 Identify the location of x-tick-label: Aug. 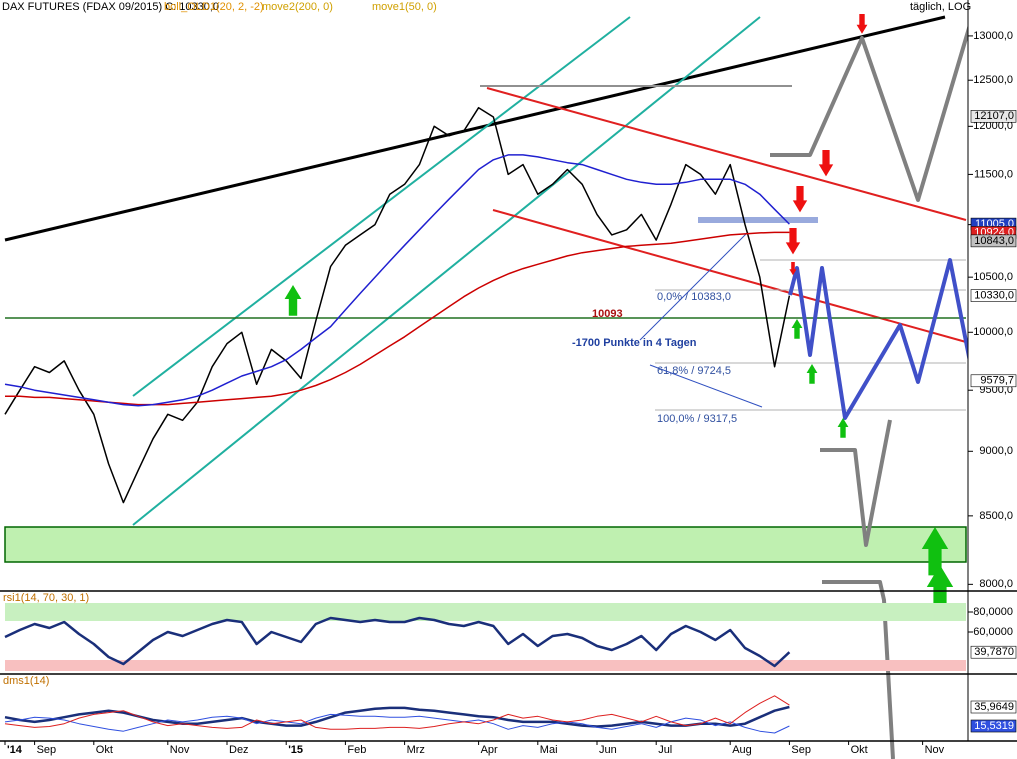
(742, 750).